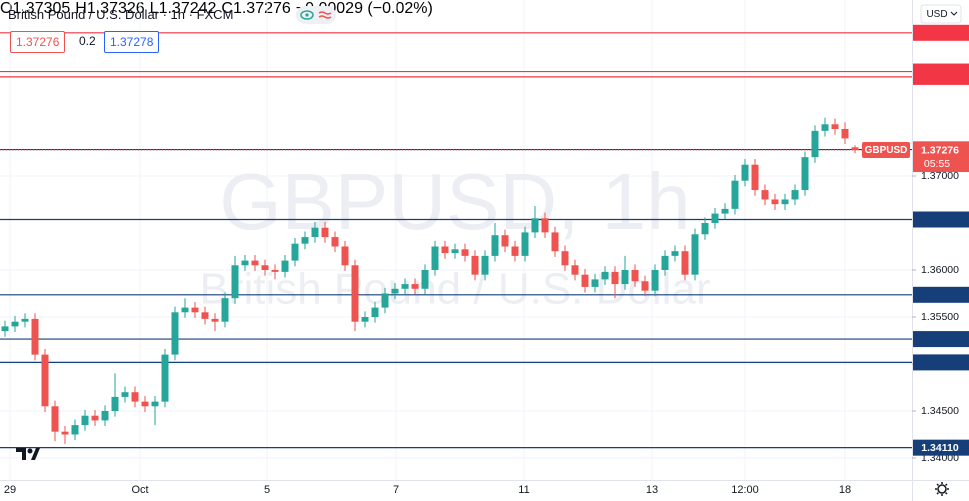 The height and width of the screenshot is (501, 969). Describe the element at coordinates (267, 490) in the screenshot. I see `x-tick-label: 5` at that location.